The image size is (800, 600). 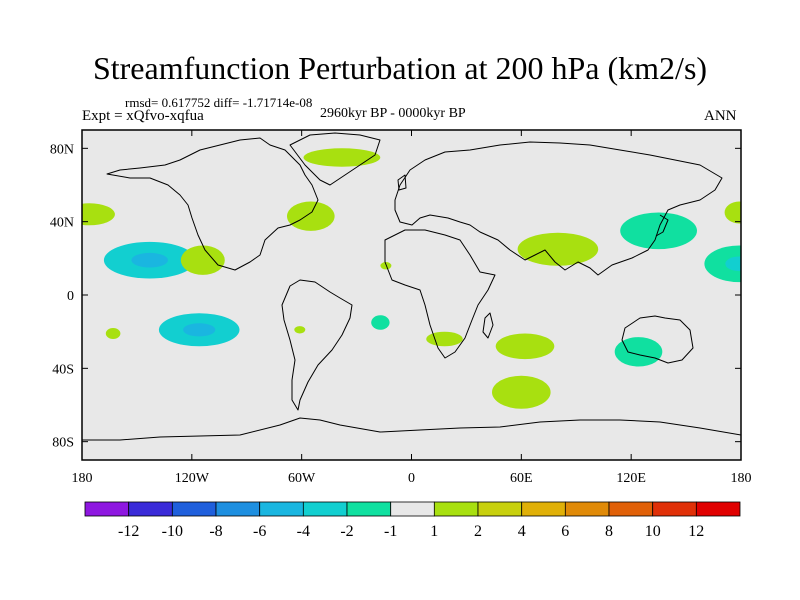 What do you see at coordinates (62, 223) in the screenshot?
I see `y-tick-label: 40N` at bounding box center [62, 223].